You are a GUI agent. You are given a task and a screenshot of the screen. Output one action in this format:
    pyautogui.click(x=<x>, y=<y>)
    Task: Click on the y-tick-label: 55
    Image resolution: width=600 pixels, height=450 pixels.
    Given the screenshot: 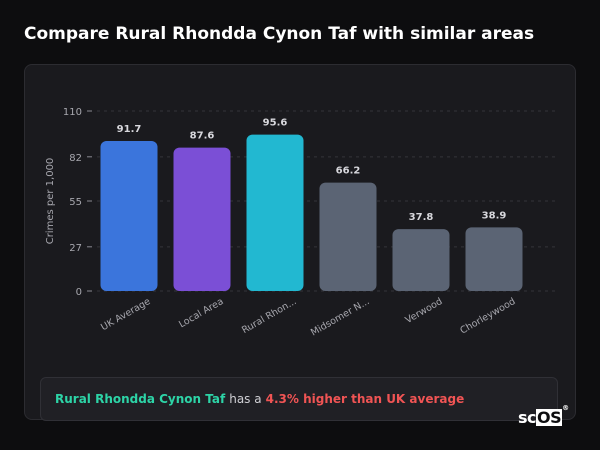 What is the action you would take?
    pyautogui.click(x=75, y=202)
    